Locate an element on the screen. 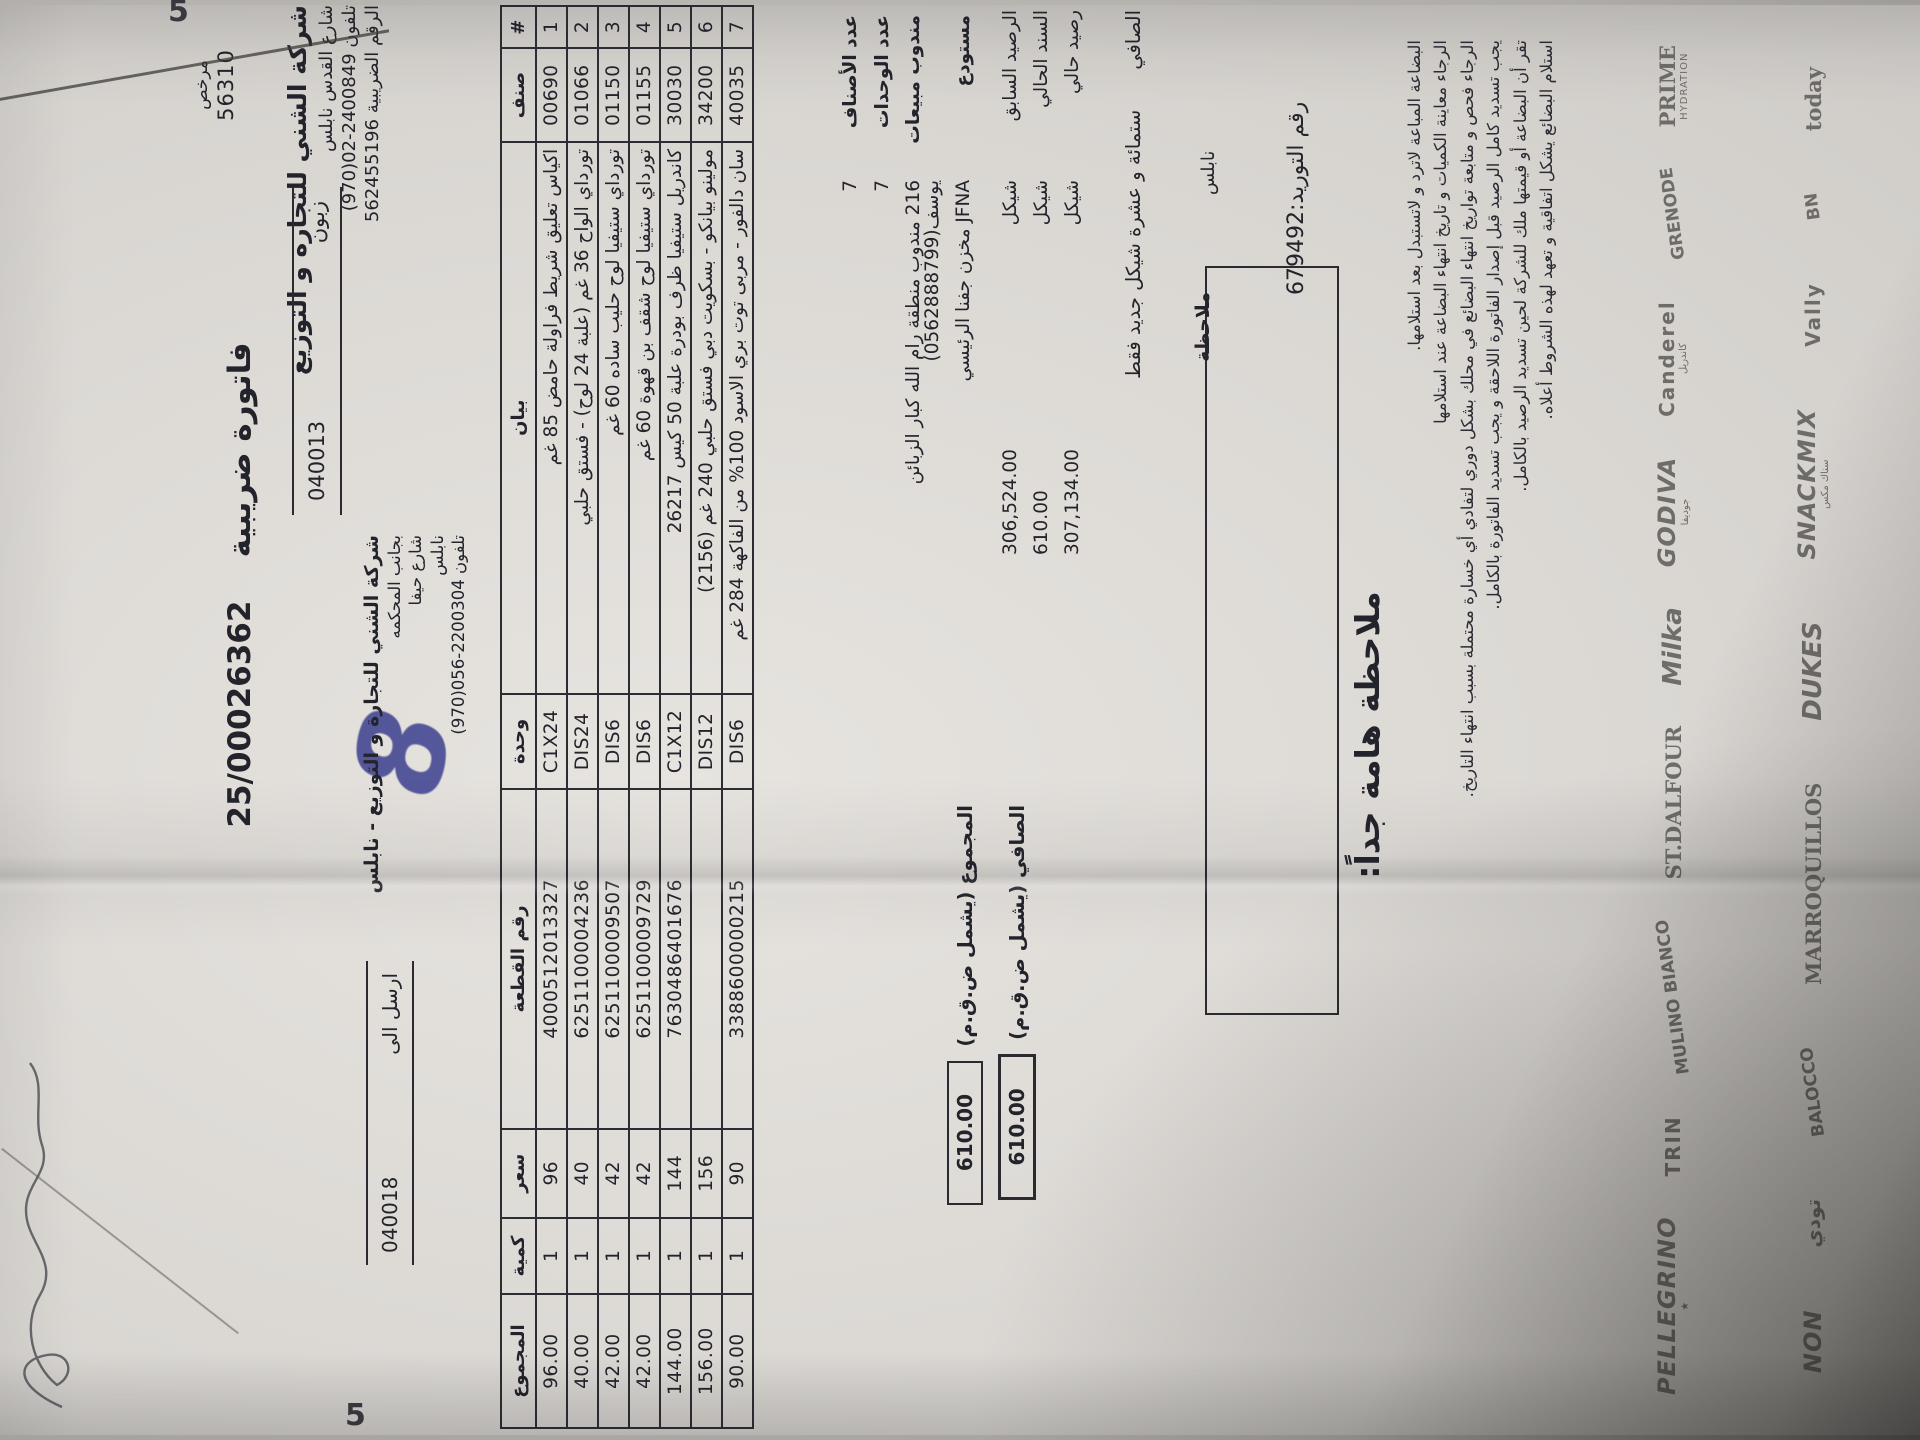 The width and height of the screenshot is (1920, 1440). handwritten-digit-top: 5 is located at coordinates (178, 14).